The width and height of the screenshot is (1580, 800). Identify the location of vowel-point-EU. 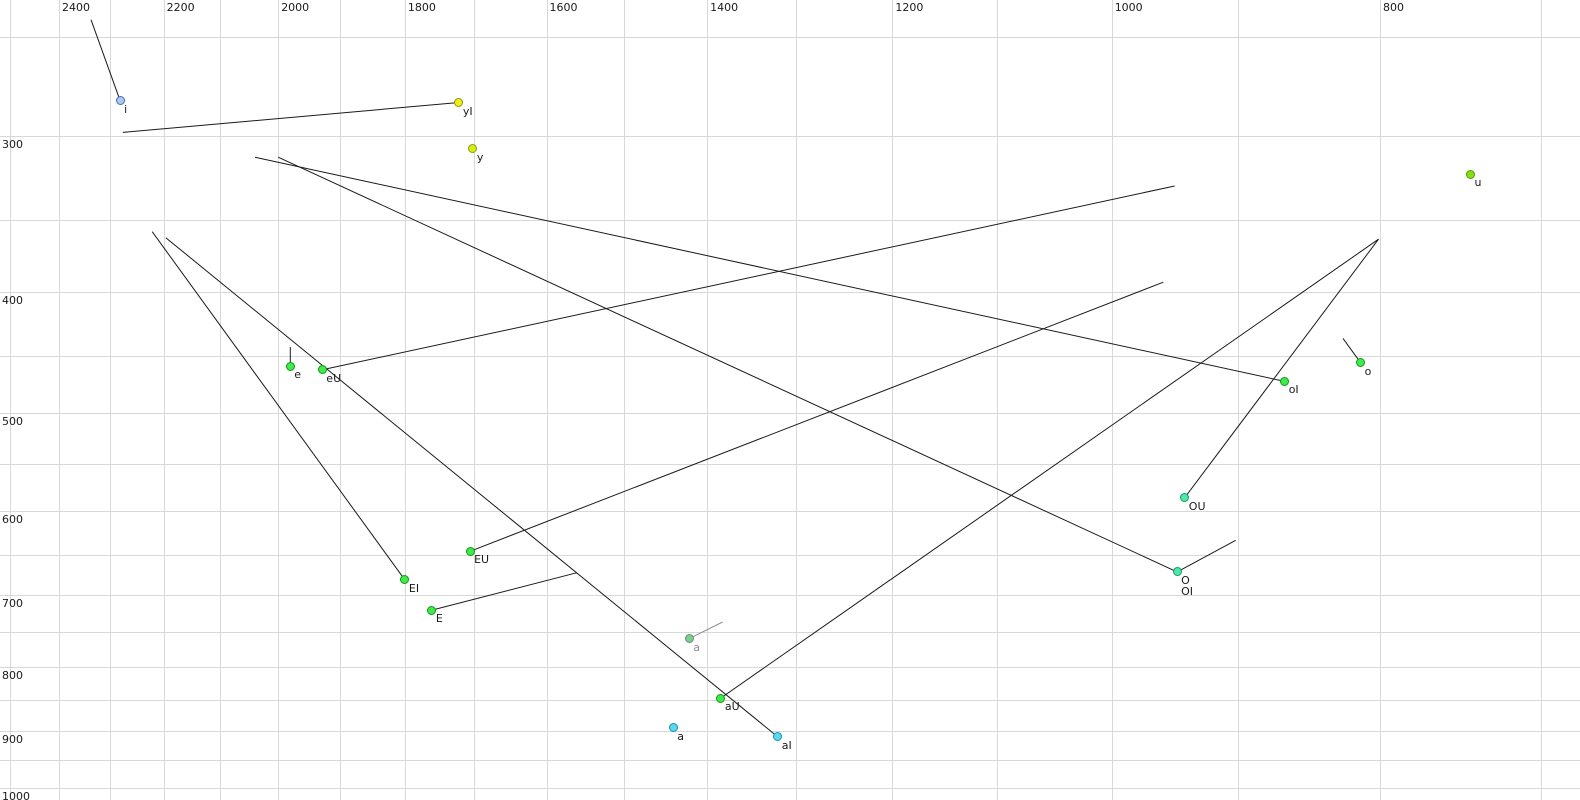
(470, 551).